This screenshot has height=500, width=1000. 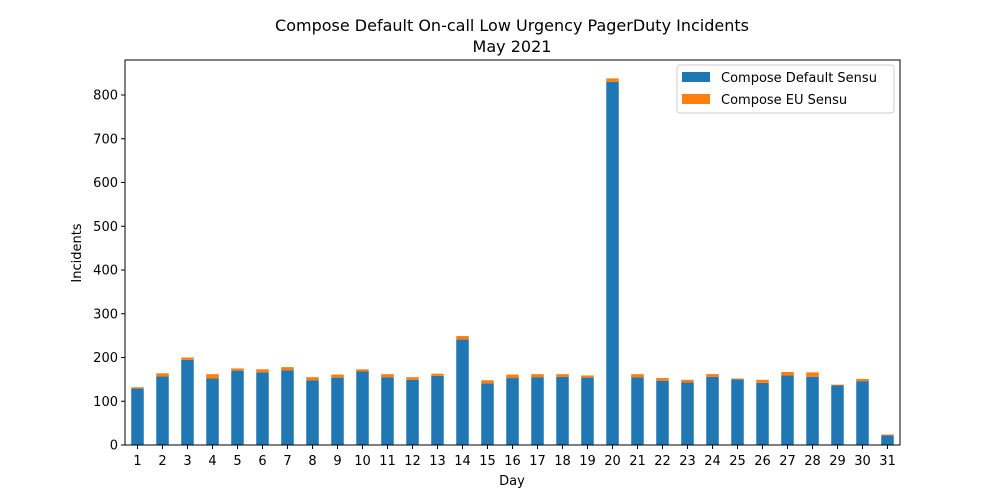 I want to click on x-tick-label: 19, so click(x=587, y=461).